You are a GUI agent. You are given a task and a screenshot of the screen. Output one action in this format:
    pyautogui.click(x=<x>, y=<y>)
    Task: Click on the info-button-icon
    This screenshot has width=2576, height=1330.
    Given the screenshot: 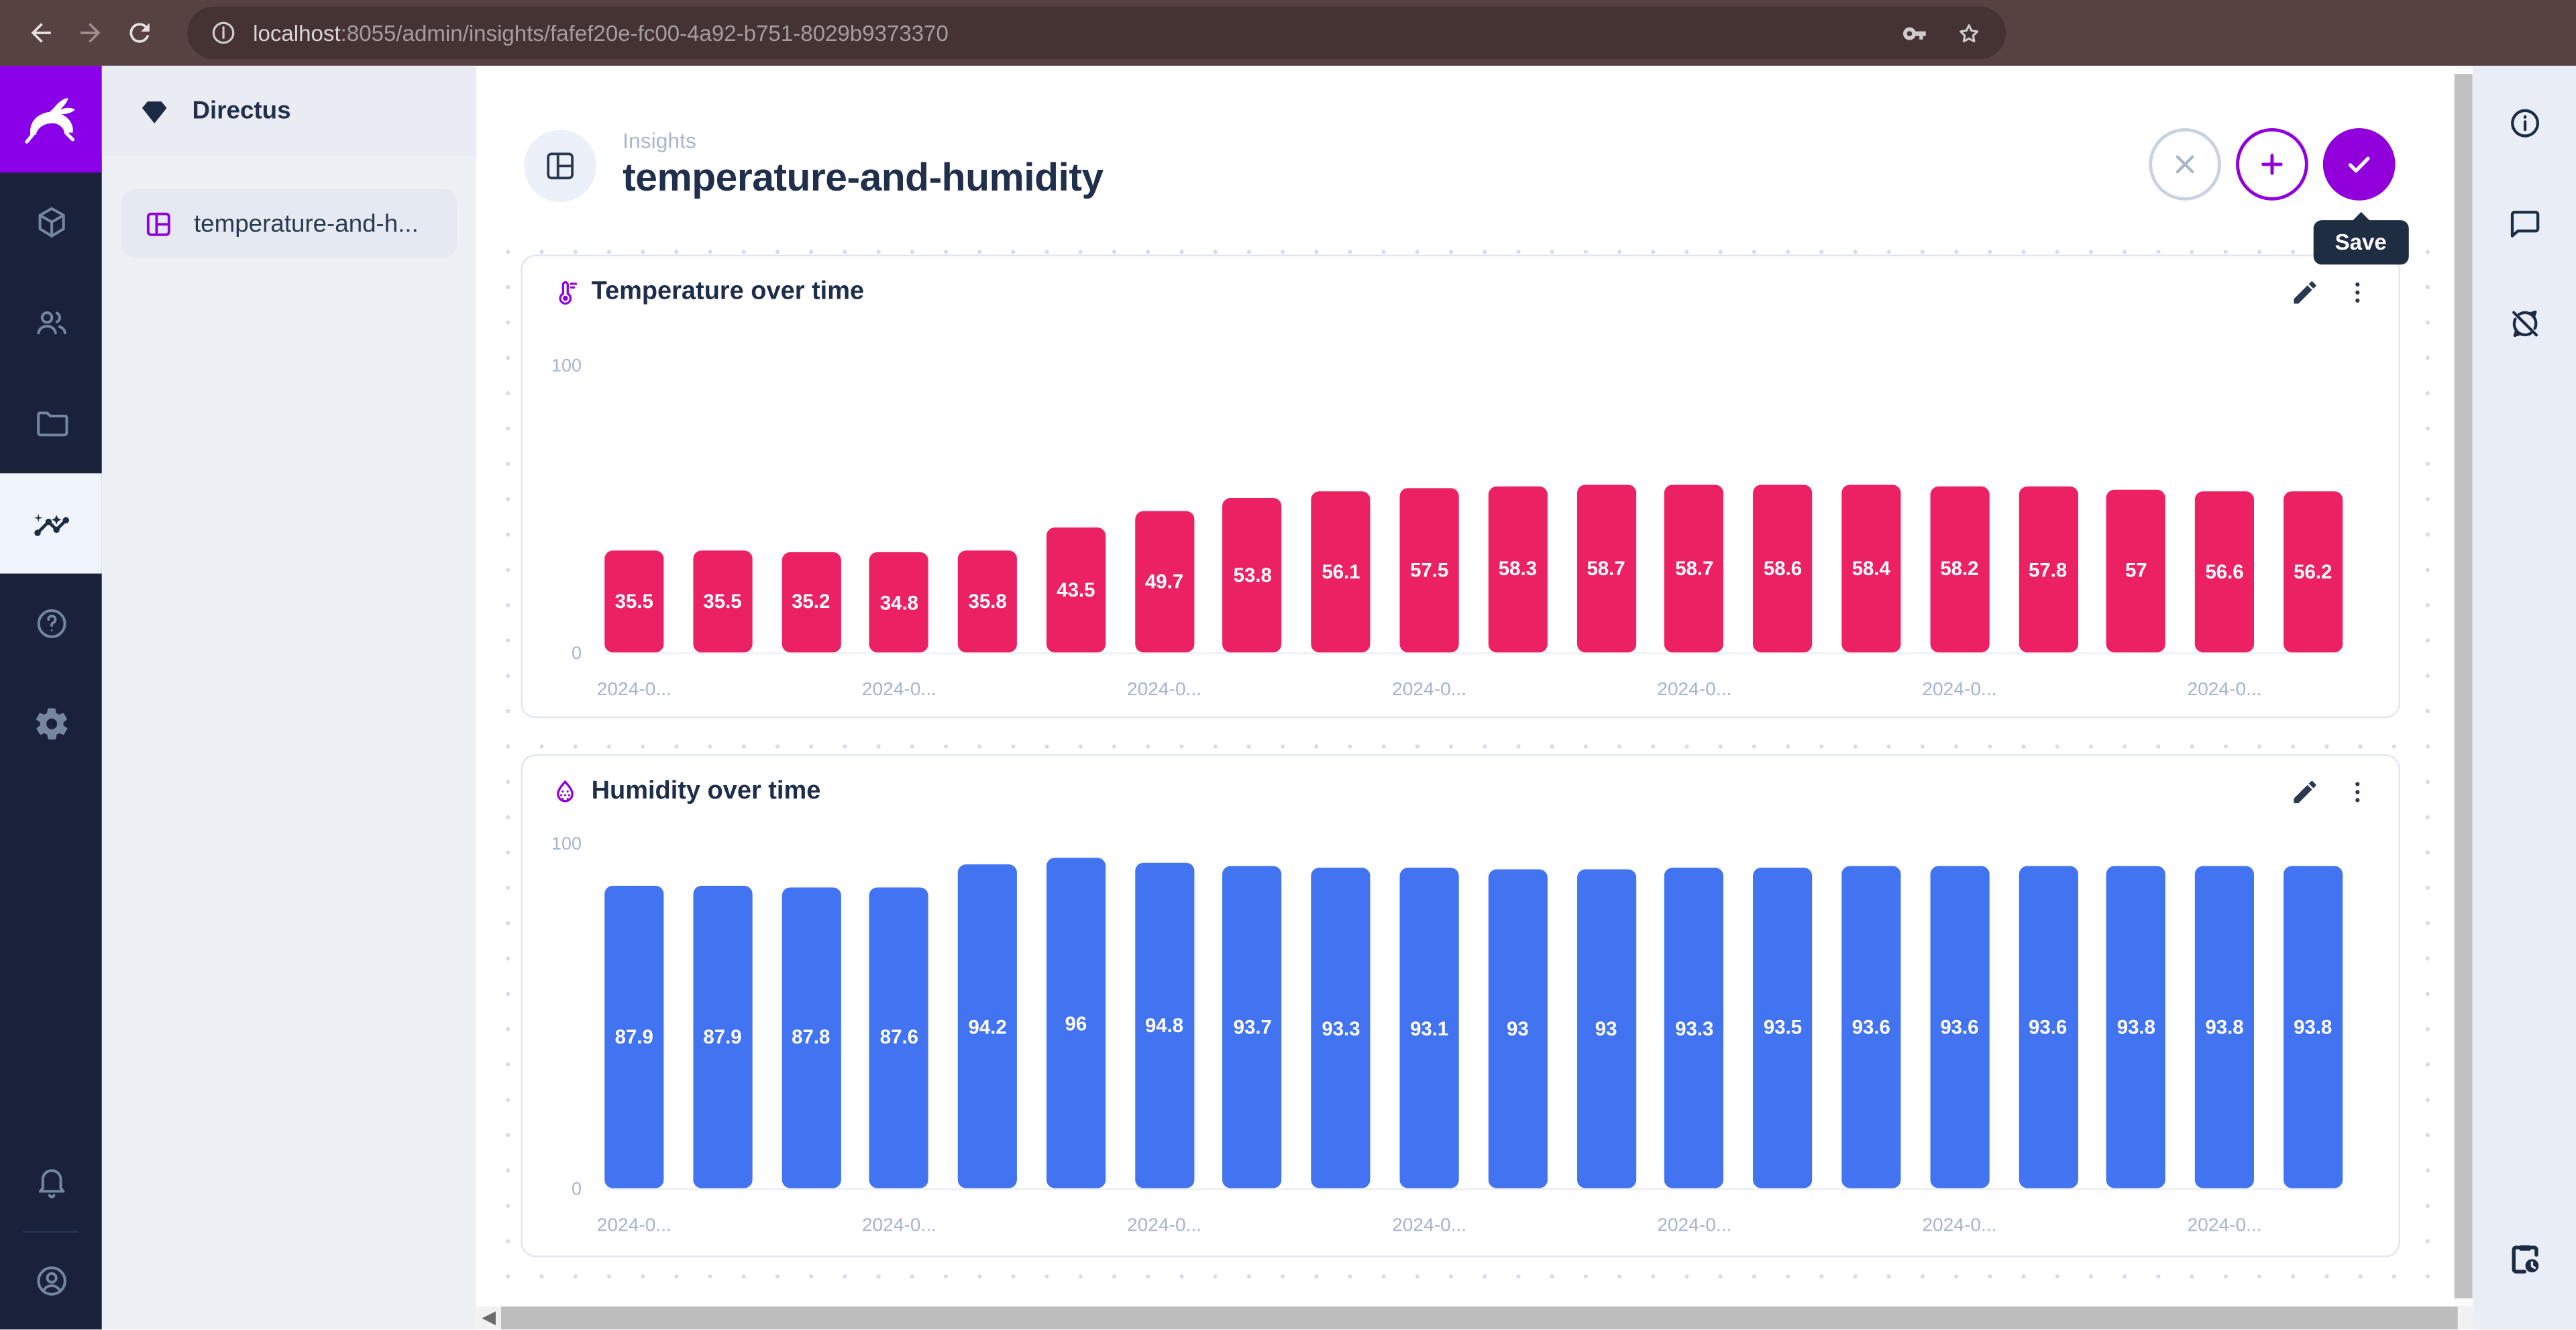 What is the action you would take?
    pyautogui.click(x=2524, y=123)
    